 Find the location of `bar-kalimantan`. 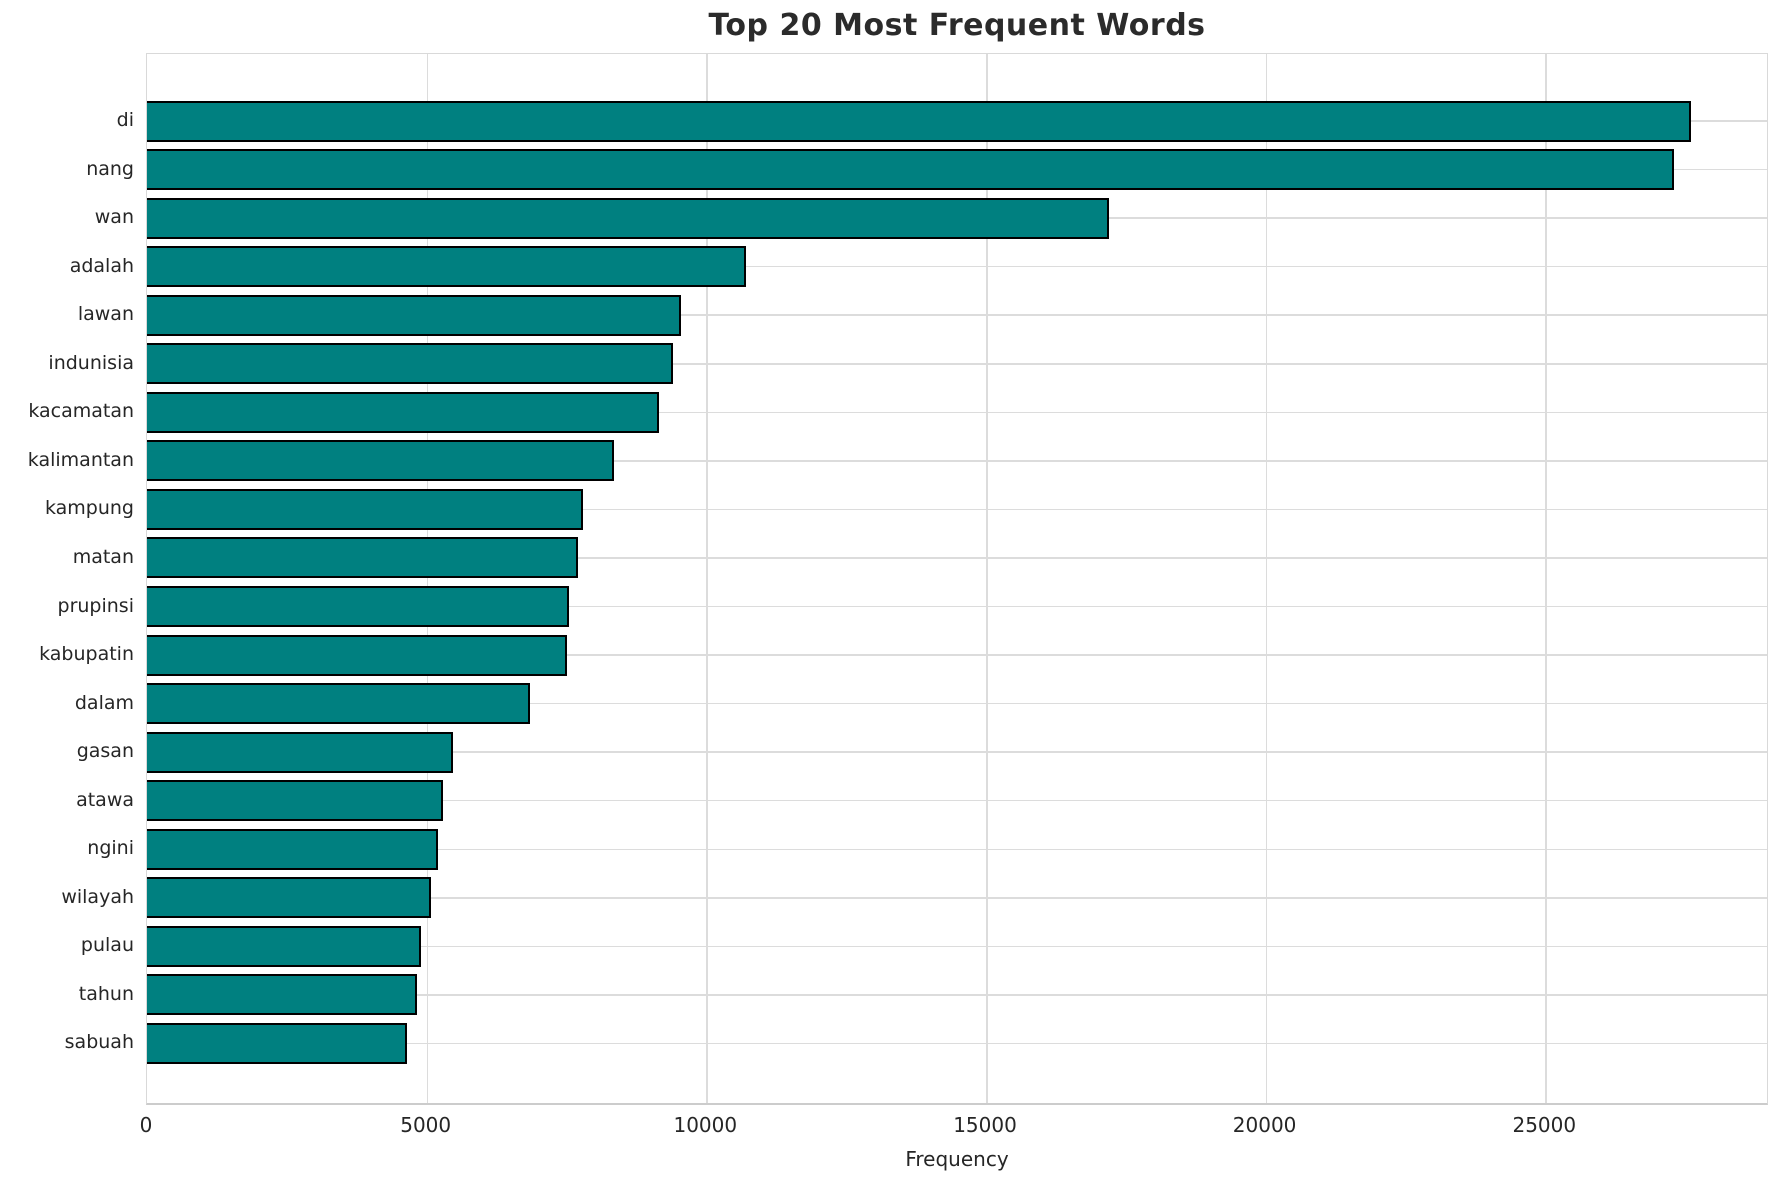

bar-kalimantan is located at coordinates (380, 461).